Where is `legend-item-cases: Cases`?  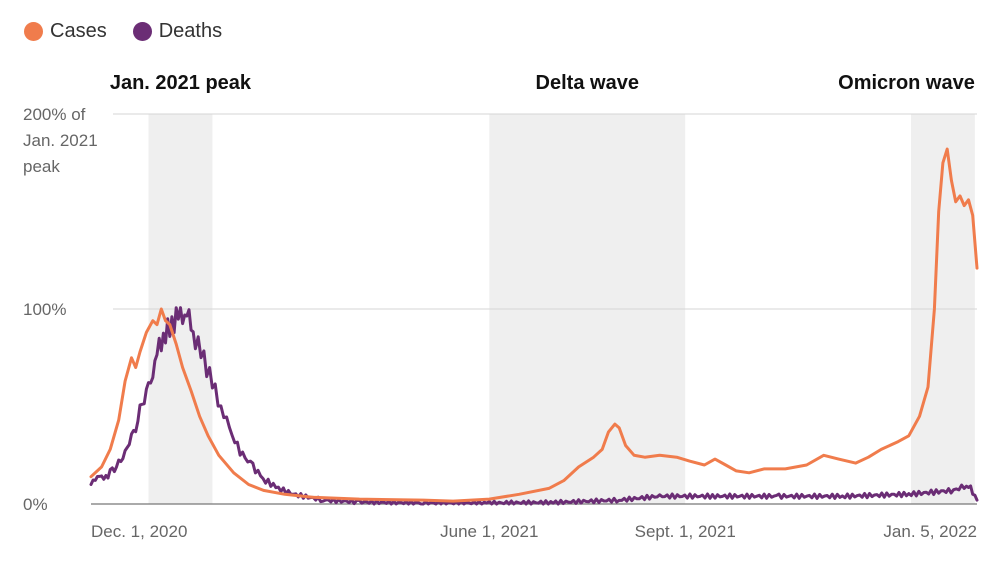
legend-item-cases: Cases is located at coordinates (65, 31).